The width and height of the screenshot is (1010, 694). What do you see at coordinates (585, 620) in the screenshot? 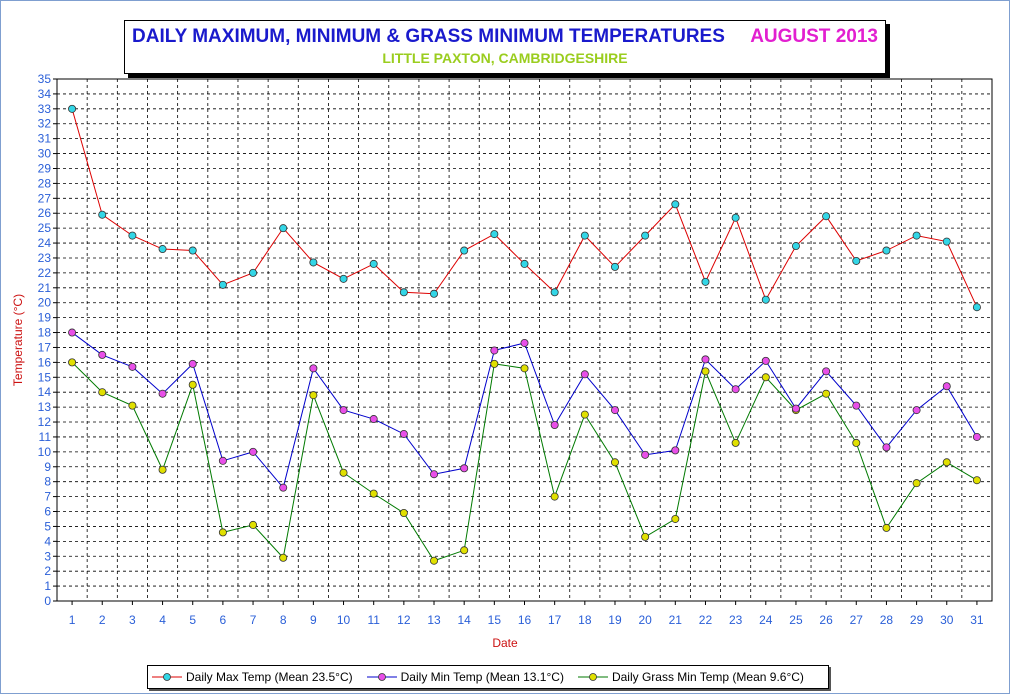
I see `x-tick-label: 18` at bounding box center [585, 620].